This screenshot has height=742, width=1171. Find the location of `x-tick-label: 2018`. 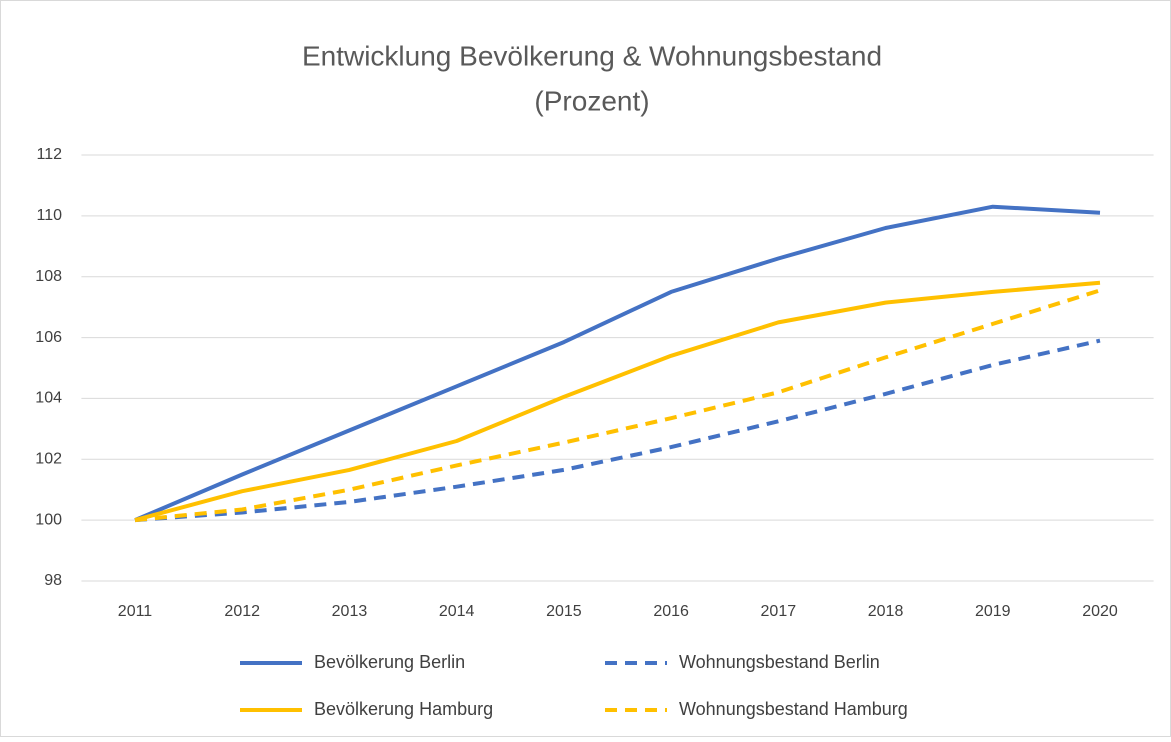

x-tick-label: 2018 is located at coordinates (886, 611).